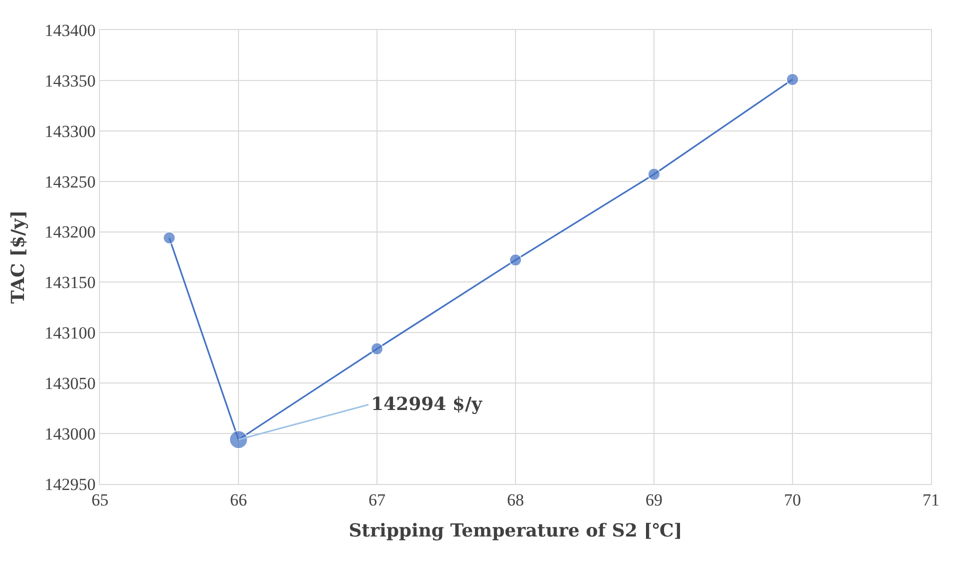 This screenshot has height=564, width=961. What do you see at coordinates (70, 333) in the screenshot?
I see `y-tick-label: 143100` at bounding box center [70, 333].